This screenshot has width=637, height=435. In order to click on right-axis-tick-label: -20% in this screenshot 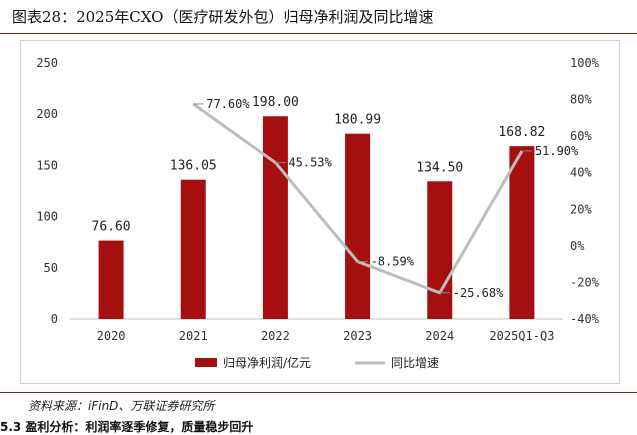, I will do `click(585, 282)`.